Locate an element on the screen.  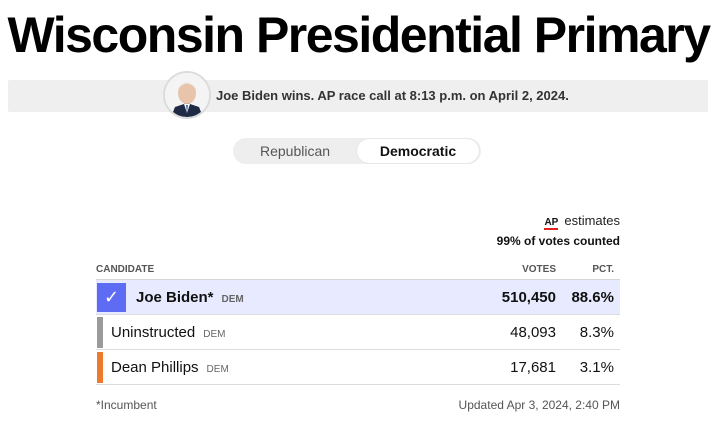
candidate-name: Joe Biden* DEM is located at coordinates (190, 297).